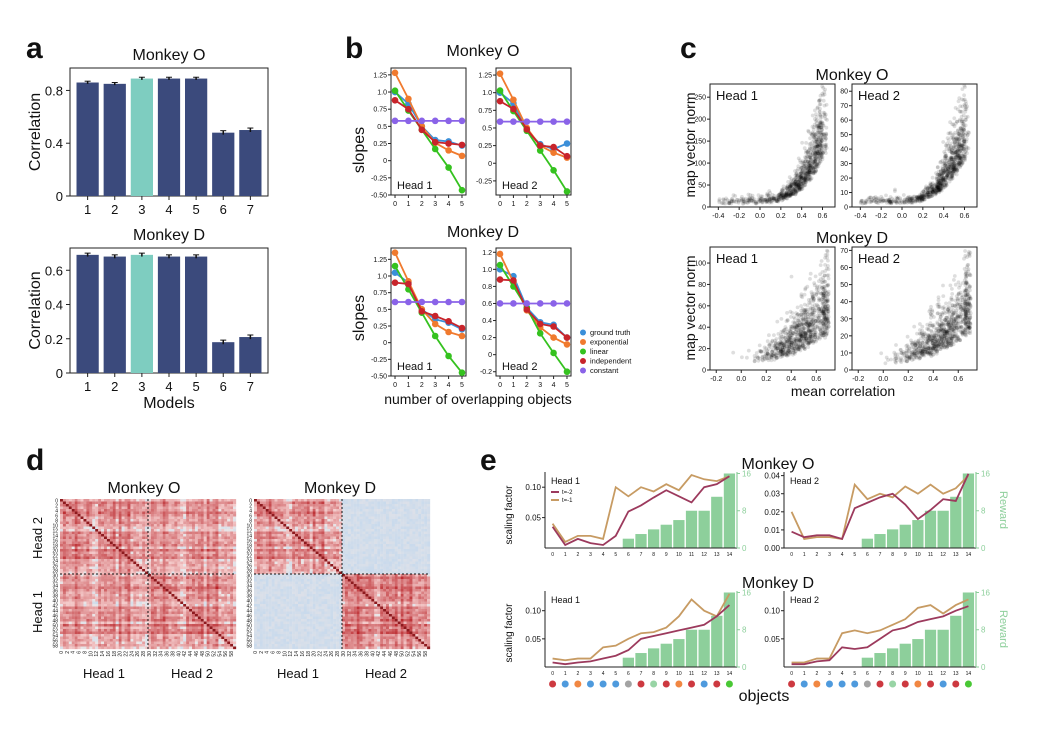 The height and width of the screenshot is (743, 1047). I want to click on panel-letter-b: b, so click(354, 48).